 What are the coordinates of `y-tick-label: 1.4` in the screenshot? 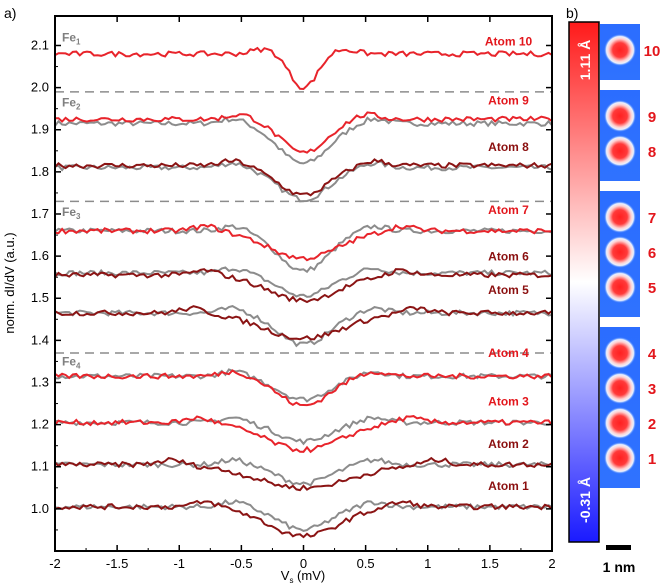 It's located at (40, 339).